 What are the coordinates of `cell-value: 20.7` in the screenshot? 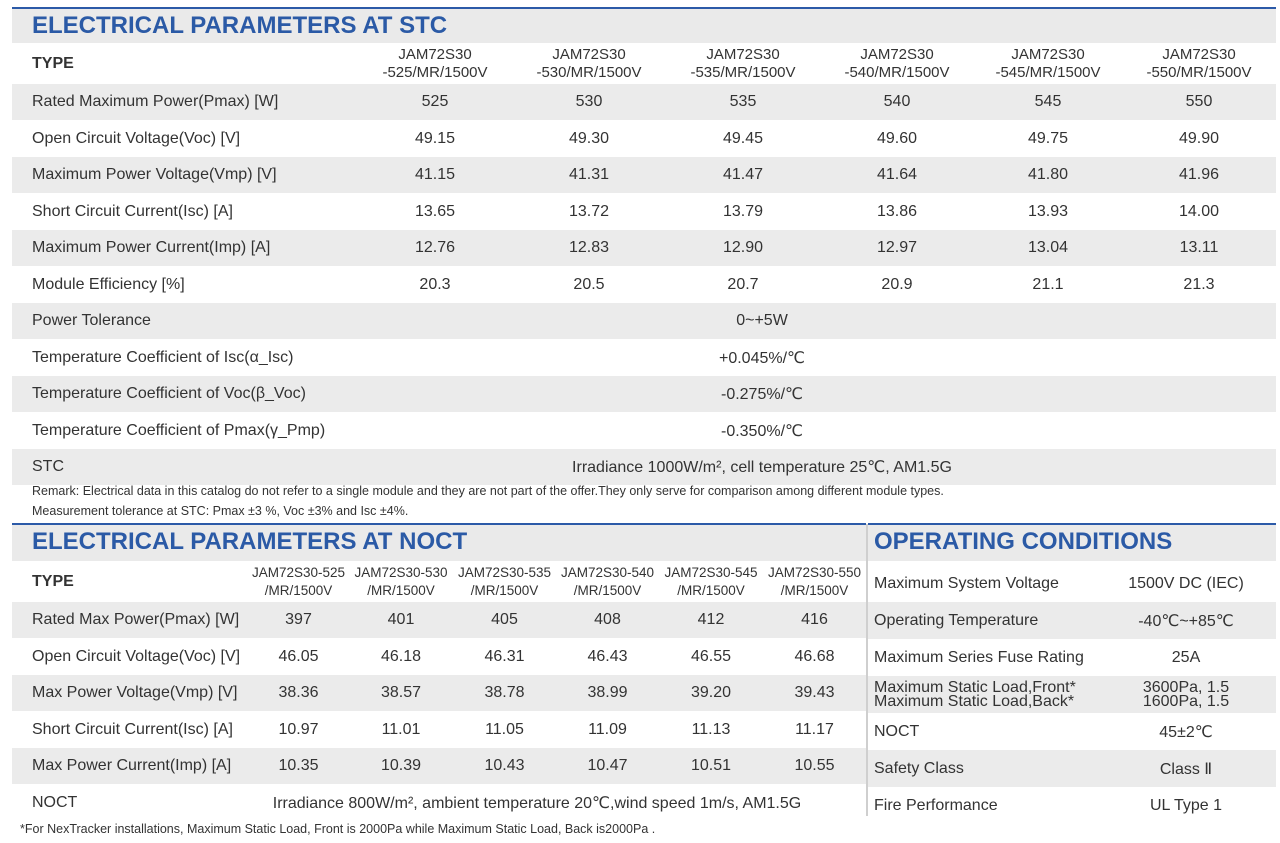 It's located at (743, 284).